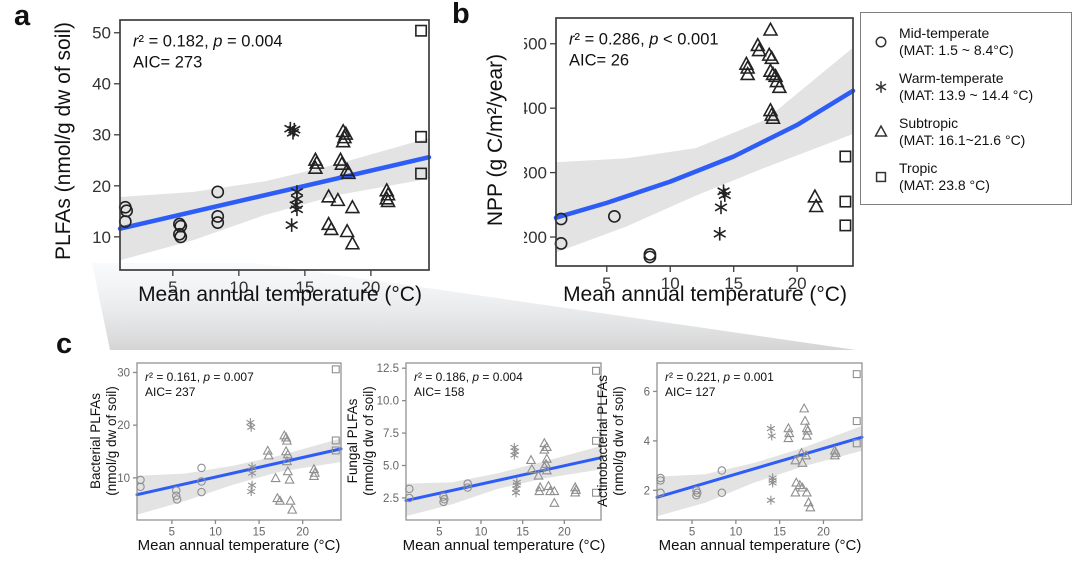 The width and height of the screenshot is (1080, 573). I want to click on svg-text: 4, so click(647, 442).